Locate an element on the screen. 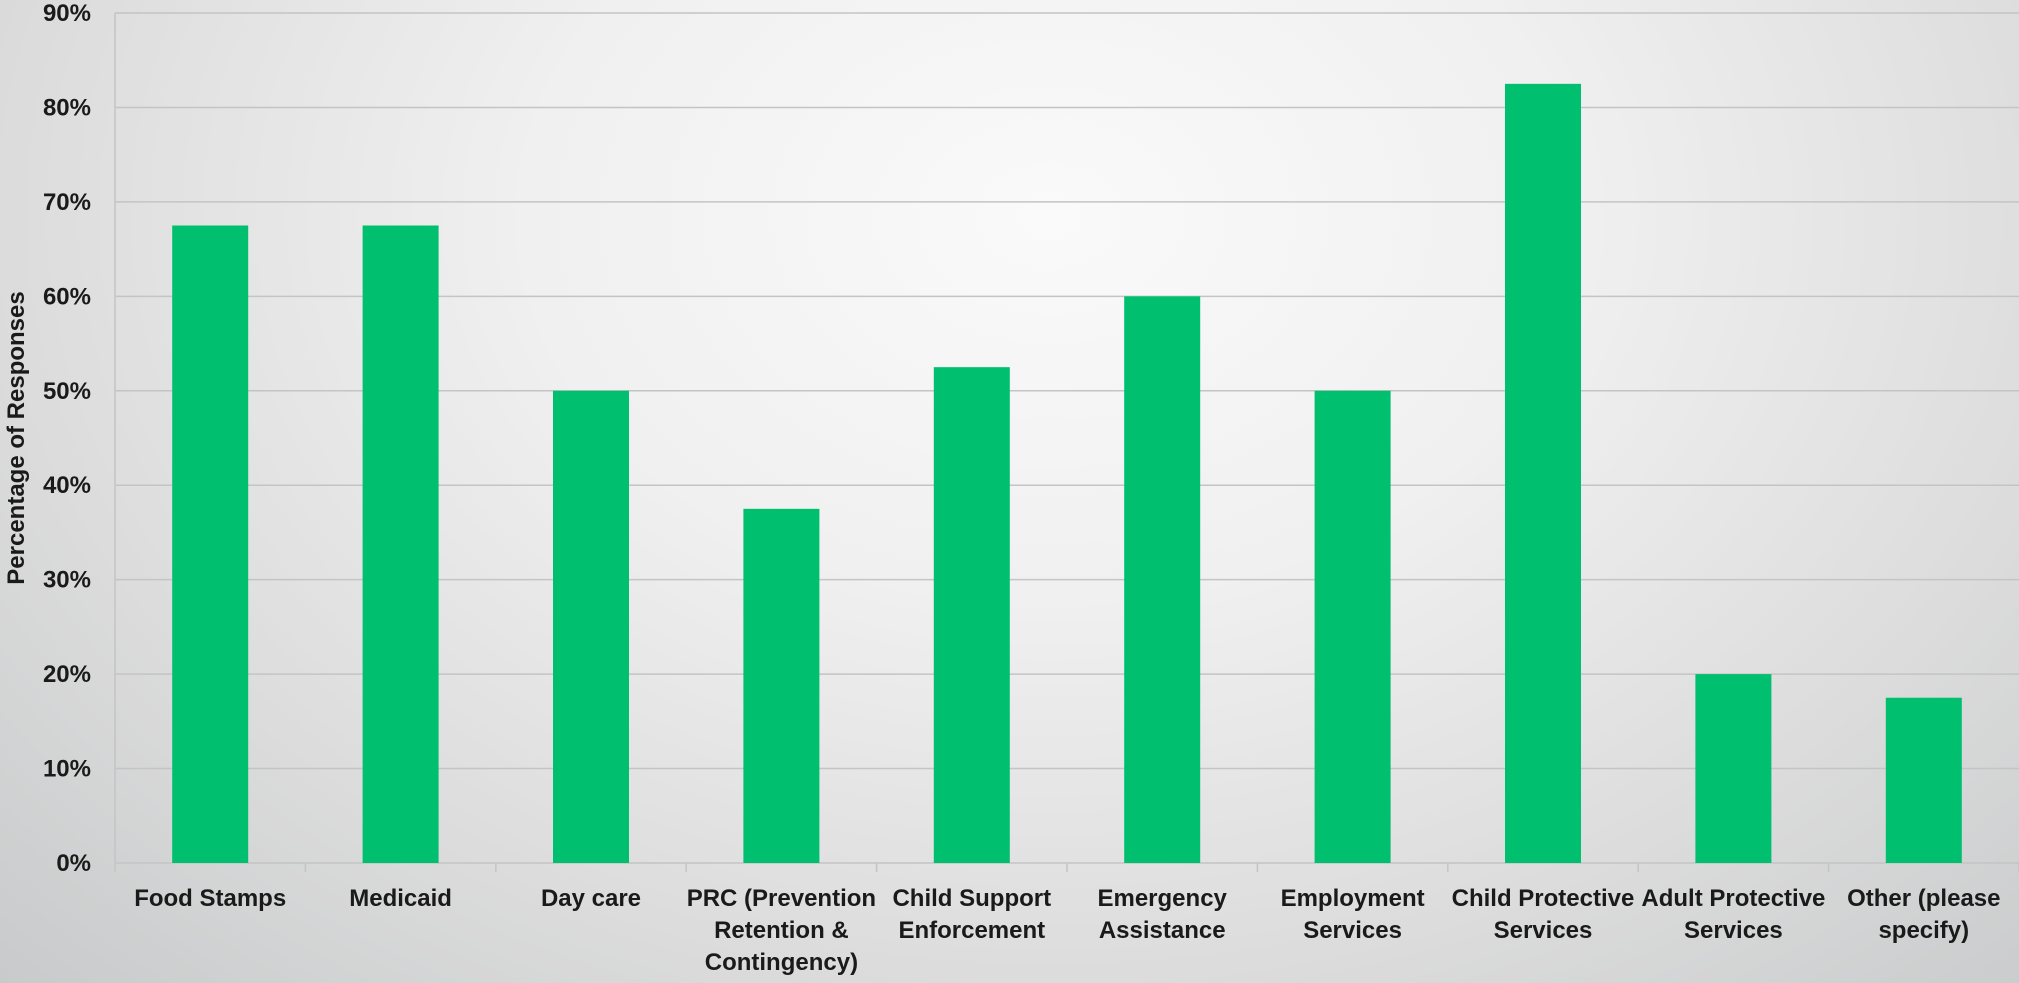 The width and height of the screenshot is (2019, 983). category-label: Food Stamps is located at coordinates (210, 898).